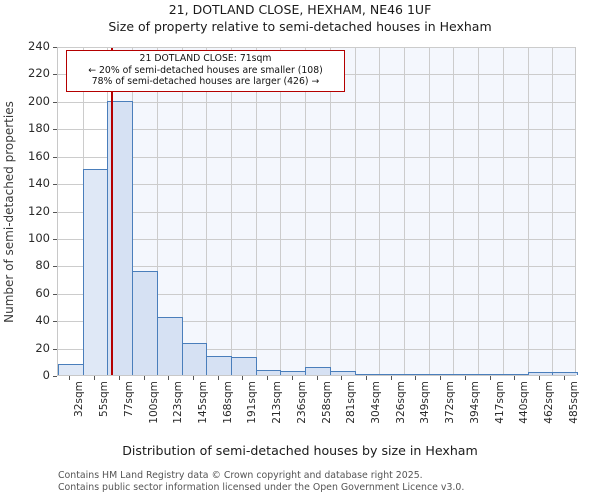 This screenshot has height=500, width=600. What do you see at coordinates (39, 73) in the screenshot?
I see `y-tick-label: 220` at bounding box center [39, 73].